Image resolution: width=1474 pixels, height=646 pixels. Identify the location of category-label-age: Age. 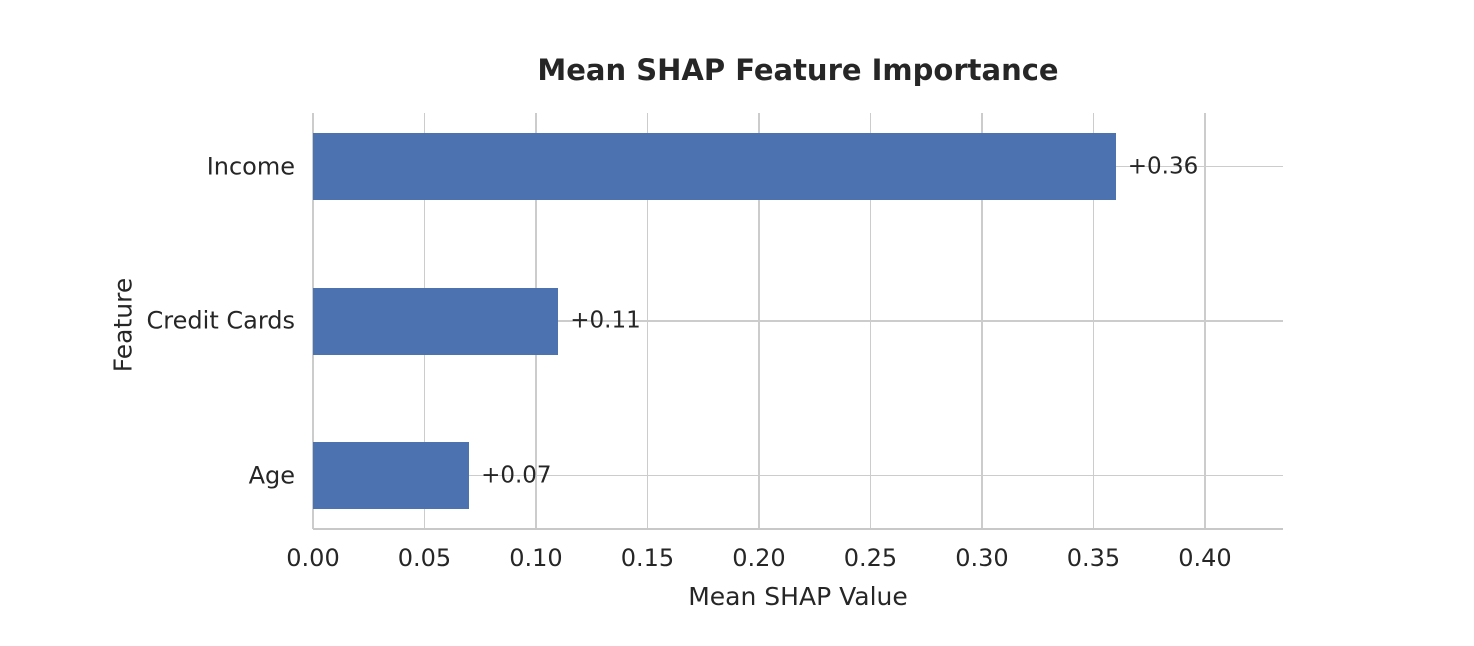
(271, 474).